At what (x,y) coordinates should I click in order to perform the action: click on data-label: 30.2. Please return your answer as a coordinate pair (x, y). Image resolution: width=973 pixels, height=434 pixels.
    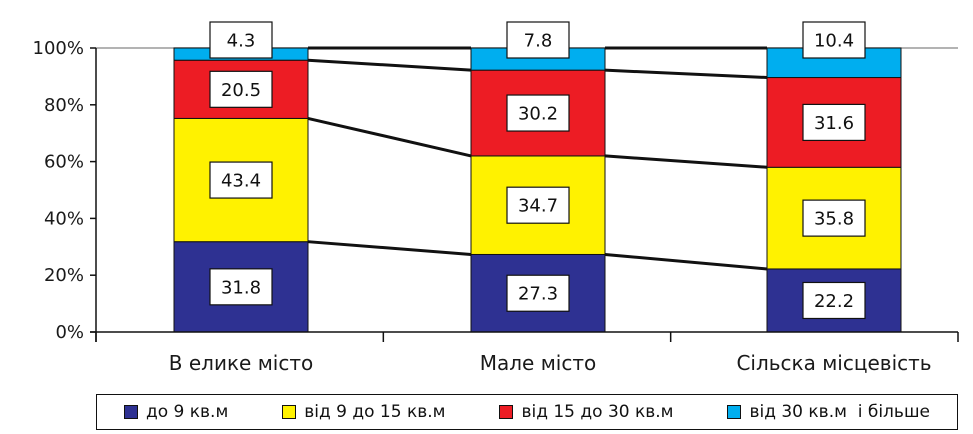
    Looking at the image, I should click on (538, 113).